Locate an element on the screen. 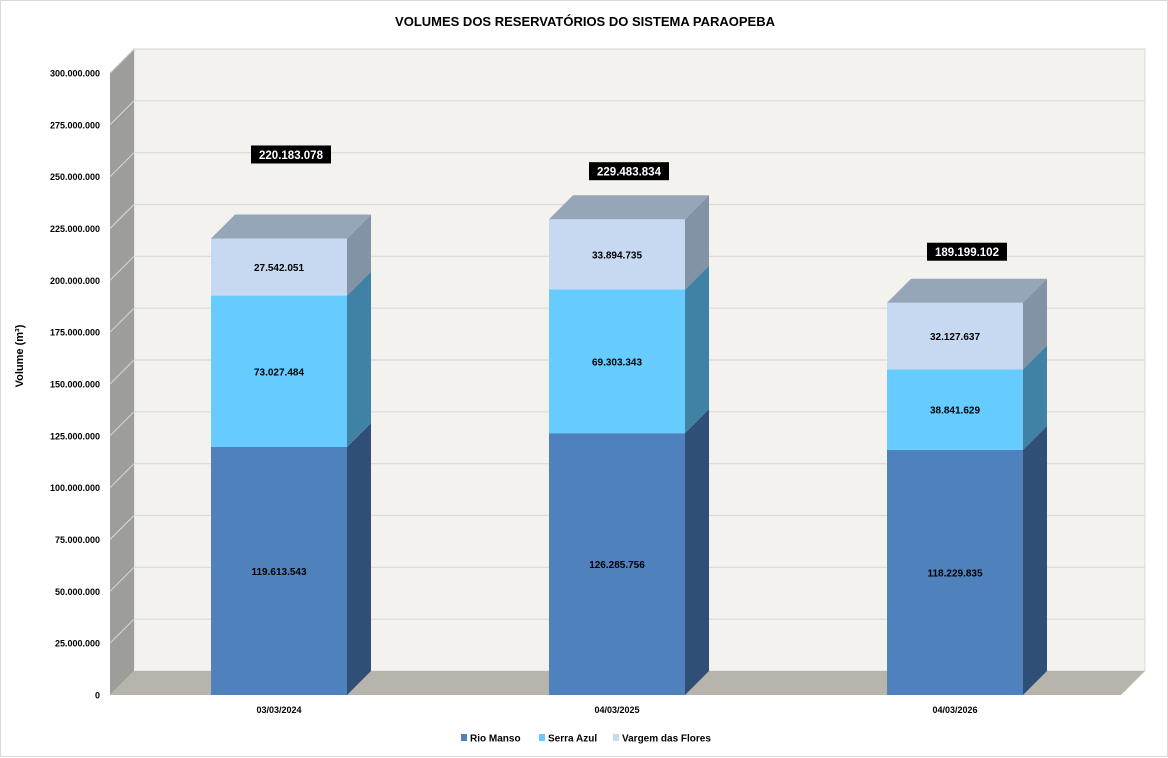 The height and width of the screenshot is (758, 1168). legend-label: Rio Manso is located at coordinates (495, 739).